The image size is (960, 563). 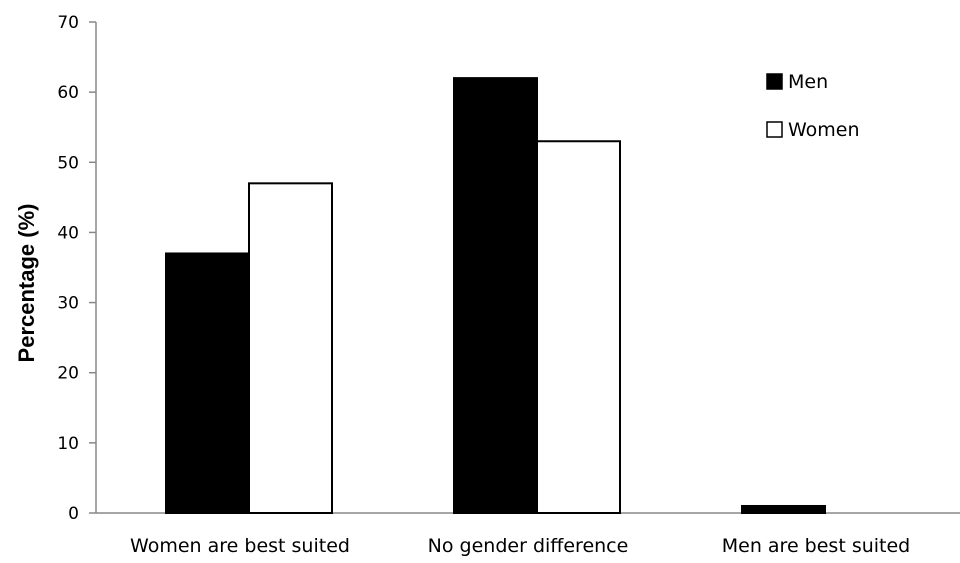 What do you see at coordinates (816, 546) in the screenshot?
I see `category-label: Men are best suited` at bounding box center [816, 546].